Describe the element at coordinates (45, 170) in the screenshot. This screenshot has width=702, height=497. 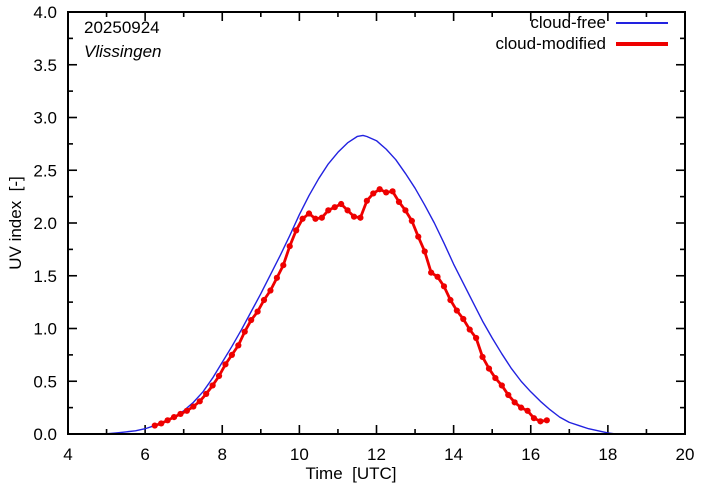
I see `y-tick-label: 2.5` at that location.